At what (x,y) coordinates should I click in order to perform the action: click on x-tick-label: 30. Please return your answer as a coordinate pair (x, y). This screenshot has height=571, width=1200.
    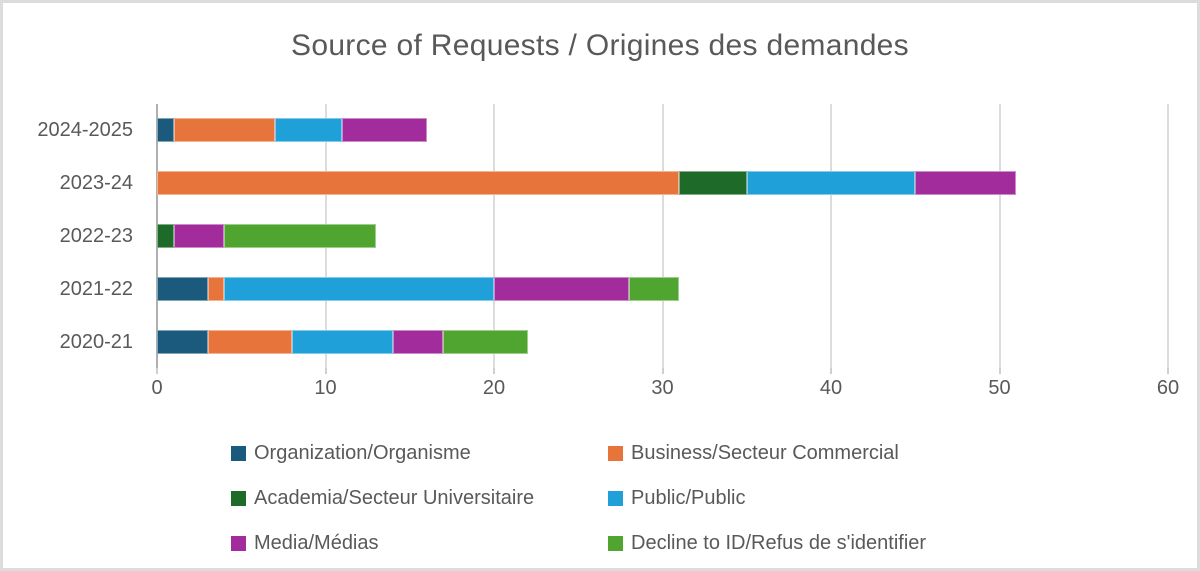
    Looking at the image, I should click on (662, 388).